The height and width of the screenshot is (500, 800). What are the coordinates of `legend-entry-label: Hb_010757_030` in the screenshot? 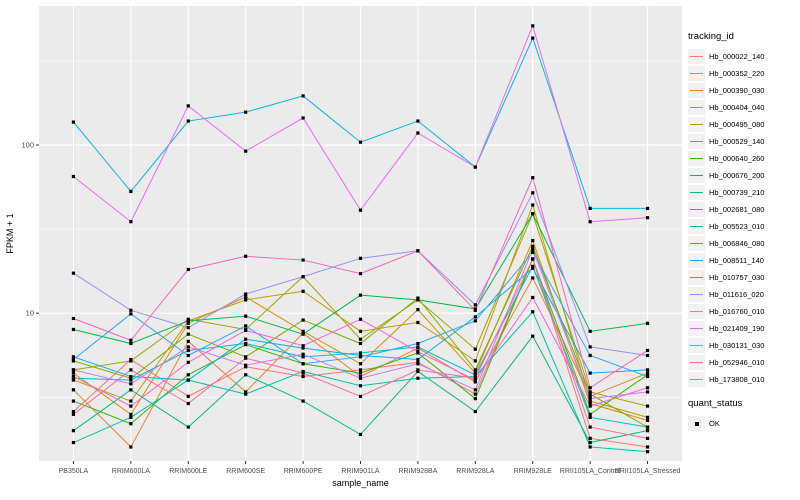 It's located at (737, 277).